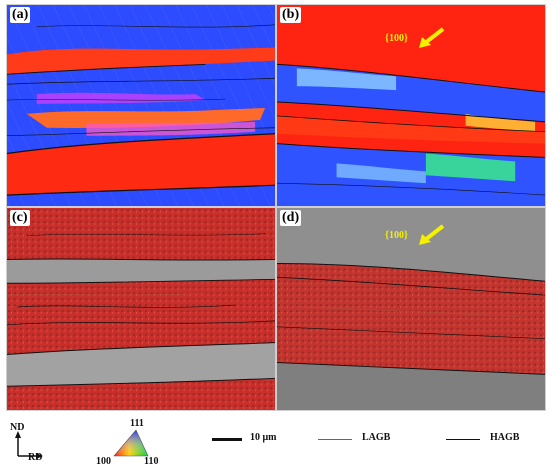 This screenshot has height=472, width=550. What do you see at coordinates (335, 439) in the screenshot?
I see `lagb-line-swatch` at bounding box center [335, 439].